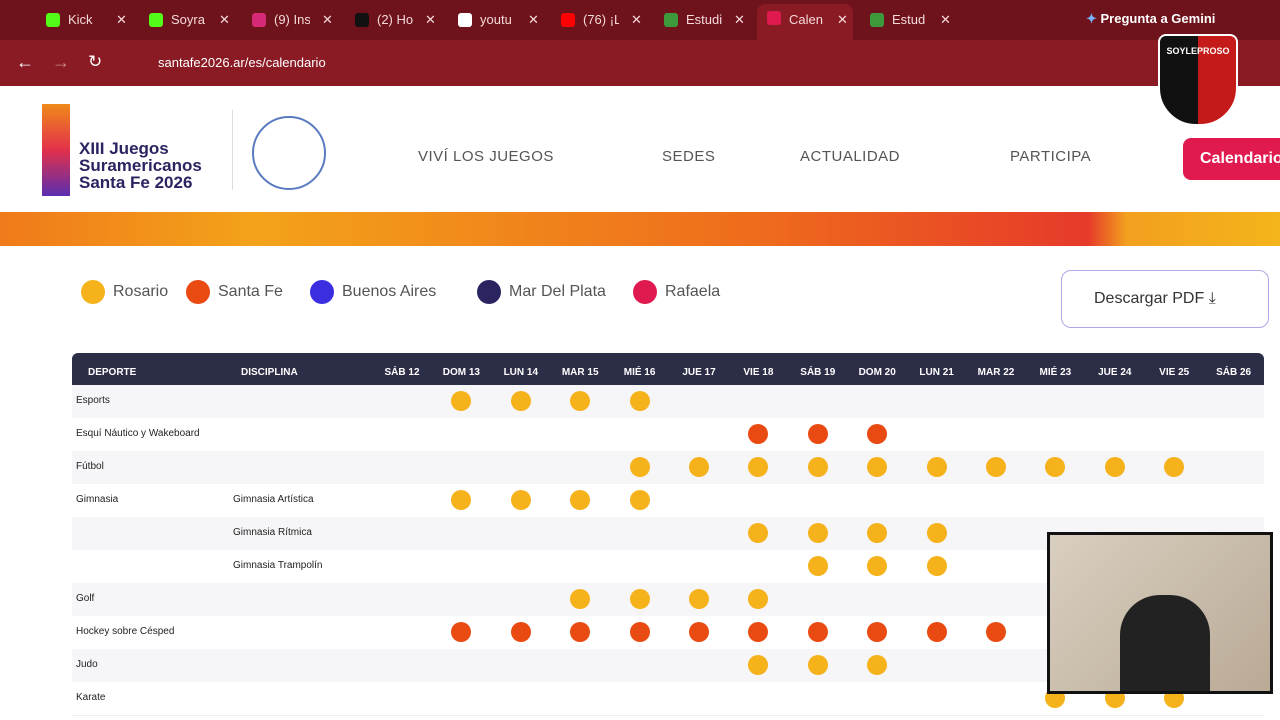  I want to click on tab-title: (9) Ins, so click(292, 19).